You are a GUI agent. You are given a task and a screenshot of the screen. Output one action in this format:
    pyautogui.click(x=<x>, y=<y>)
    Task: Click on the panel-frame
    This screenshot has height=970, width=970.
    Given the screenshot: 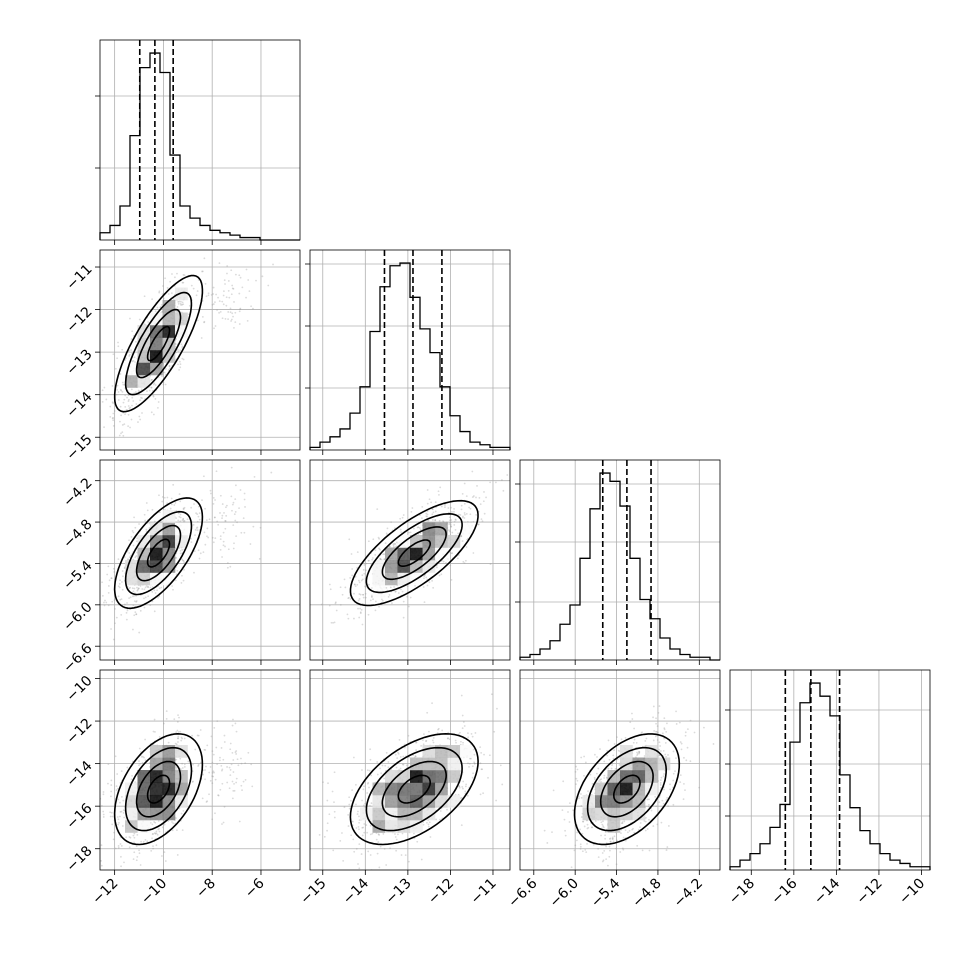 What is the action you would take?
    pyautogui.click(x=200, y=350)
    